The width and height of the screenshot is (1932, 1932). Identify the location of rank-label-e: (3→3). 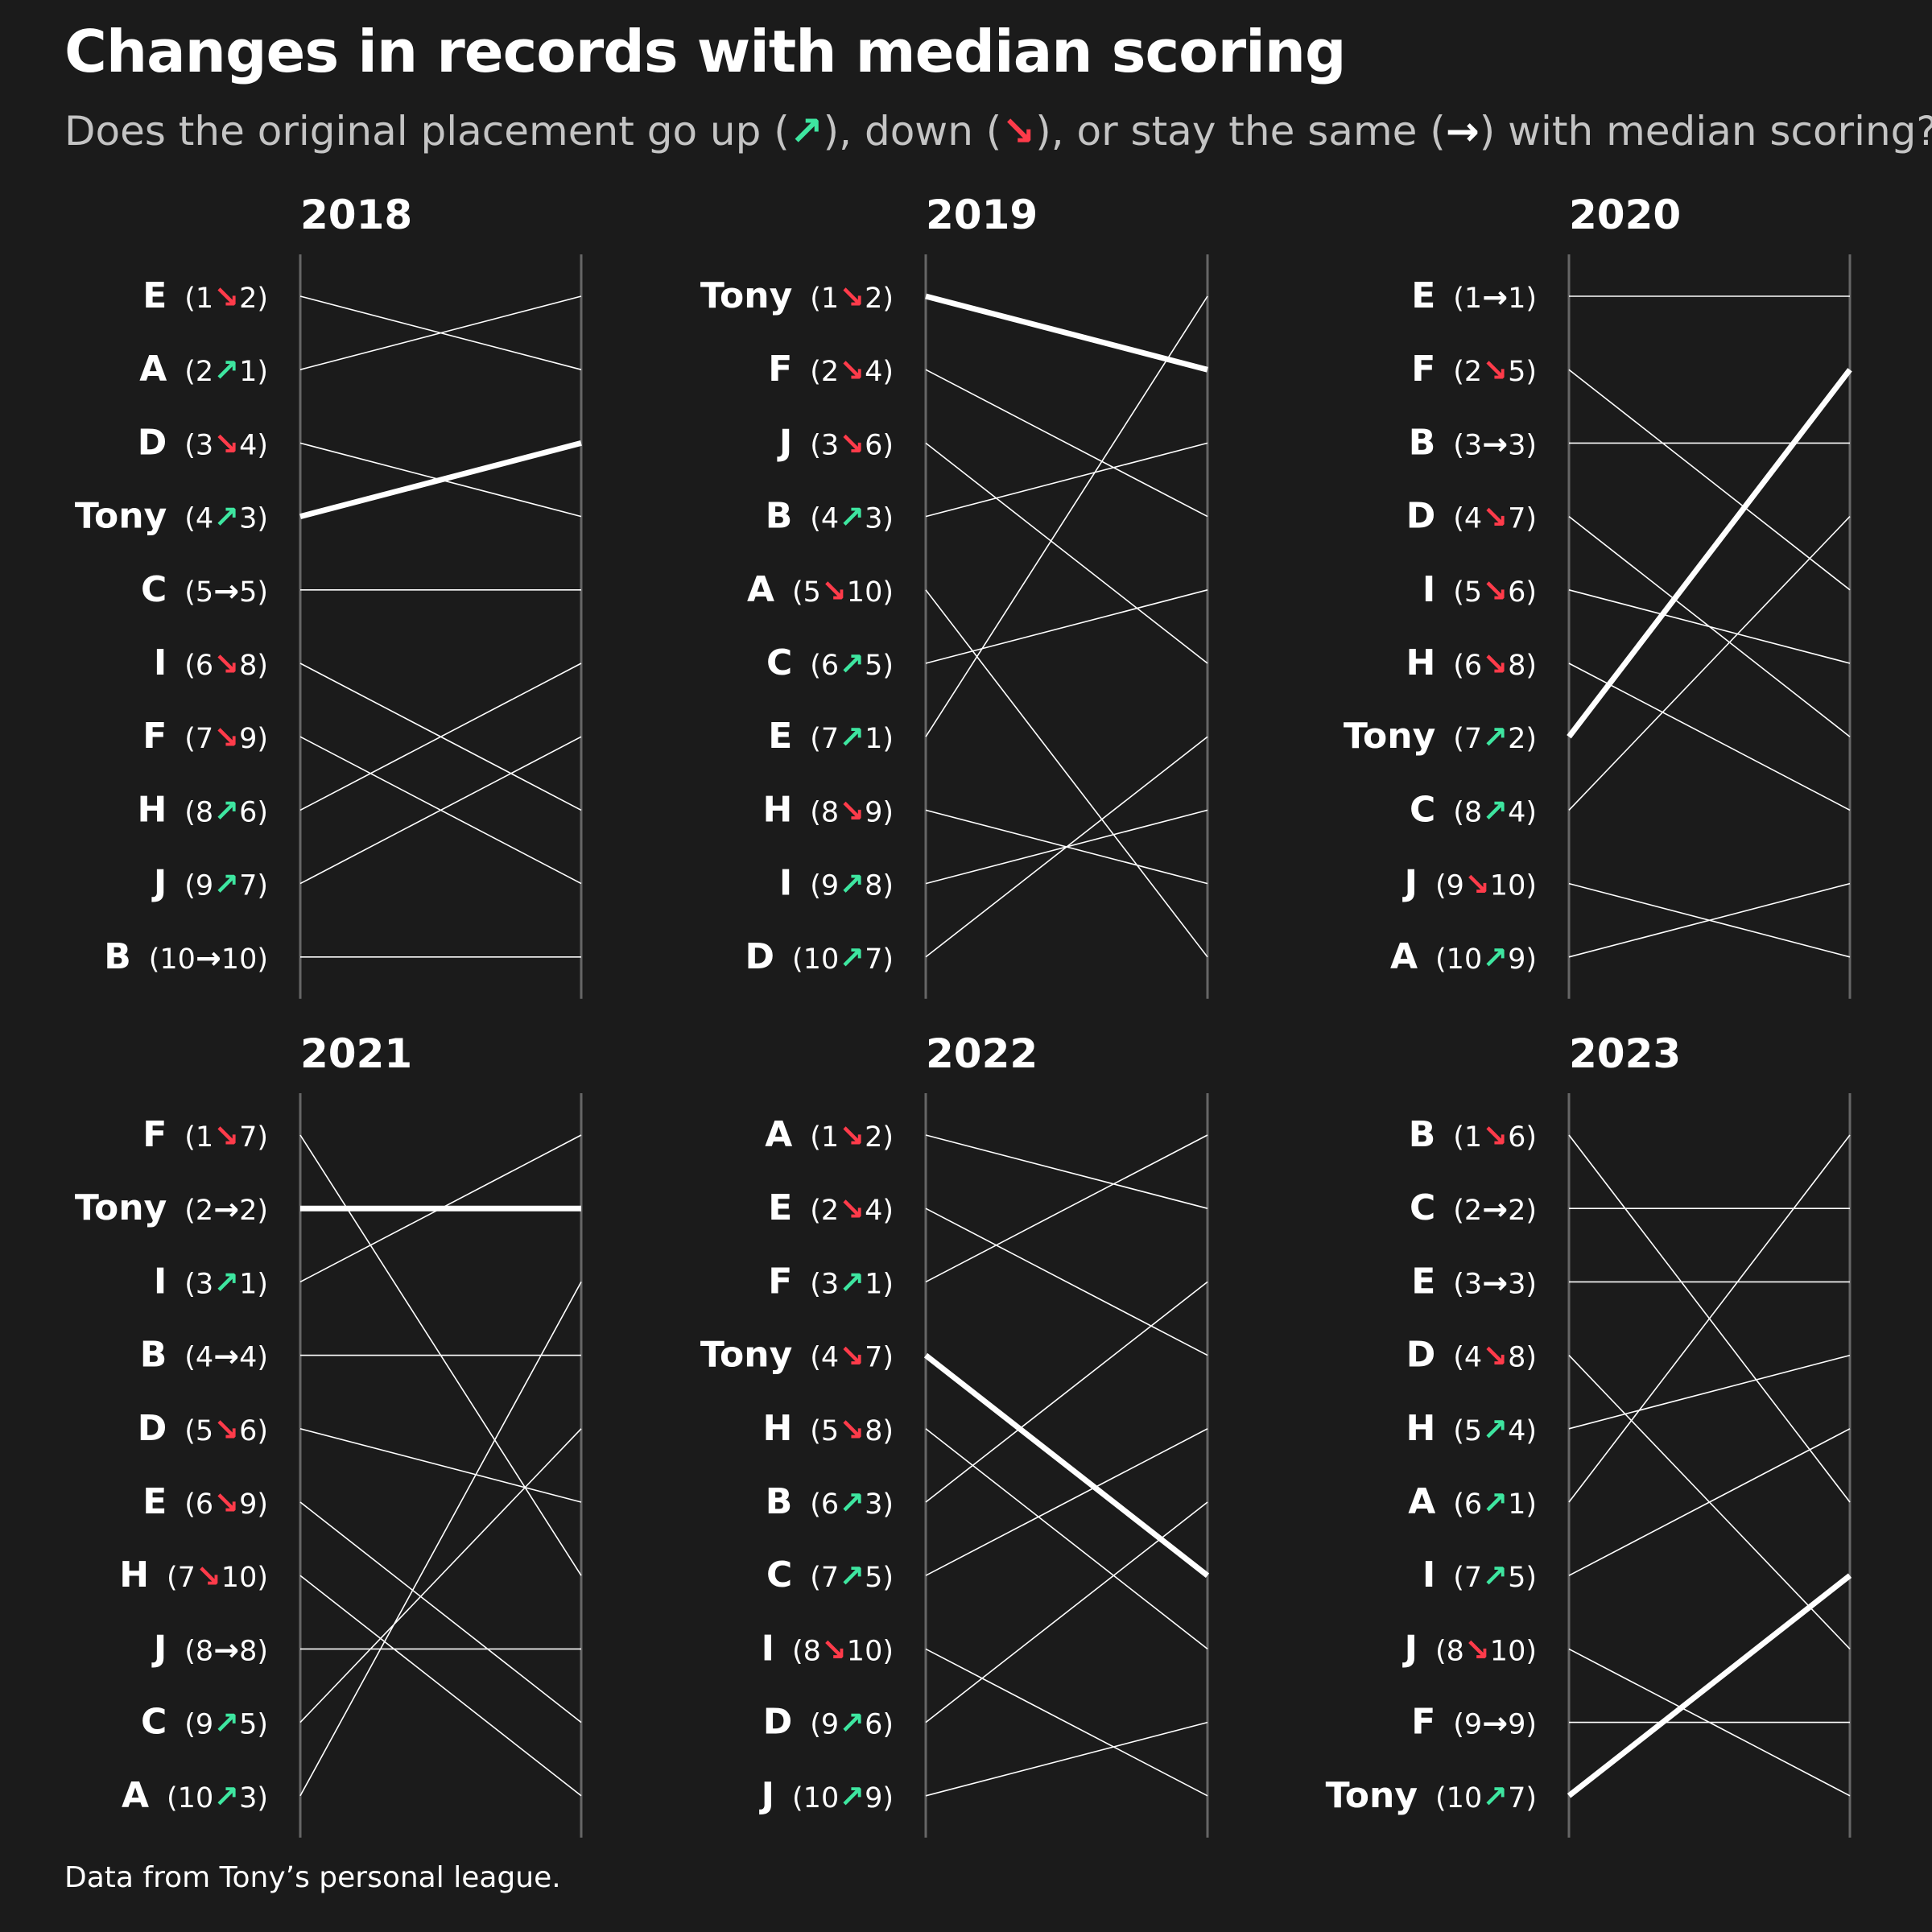
(1495, 1282).